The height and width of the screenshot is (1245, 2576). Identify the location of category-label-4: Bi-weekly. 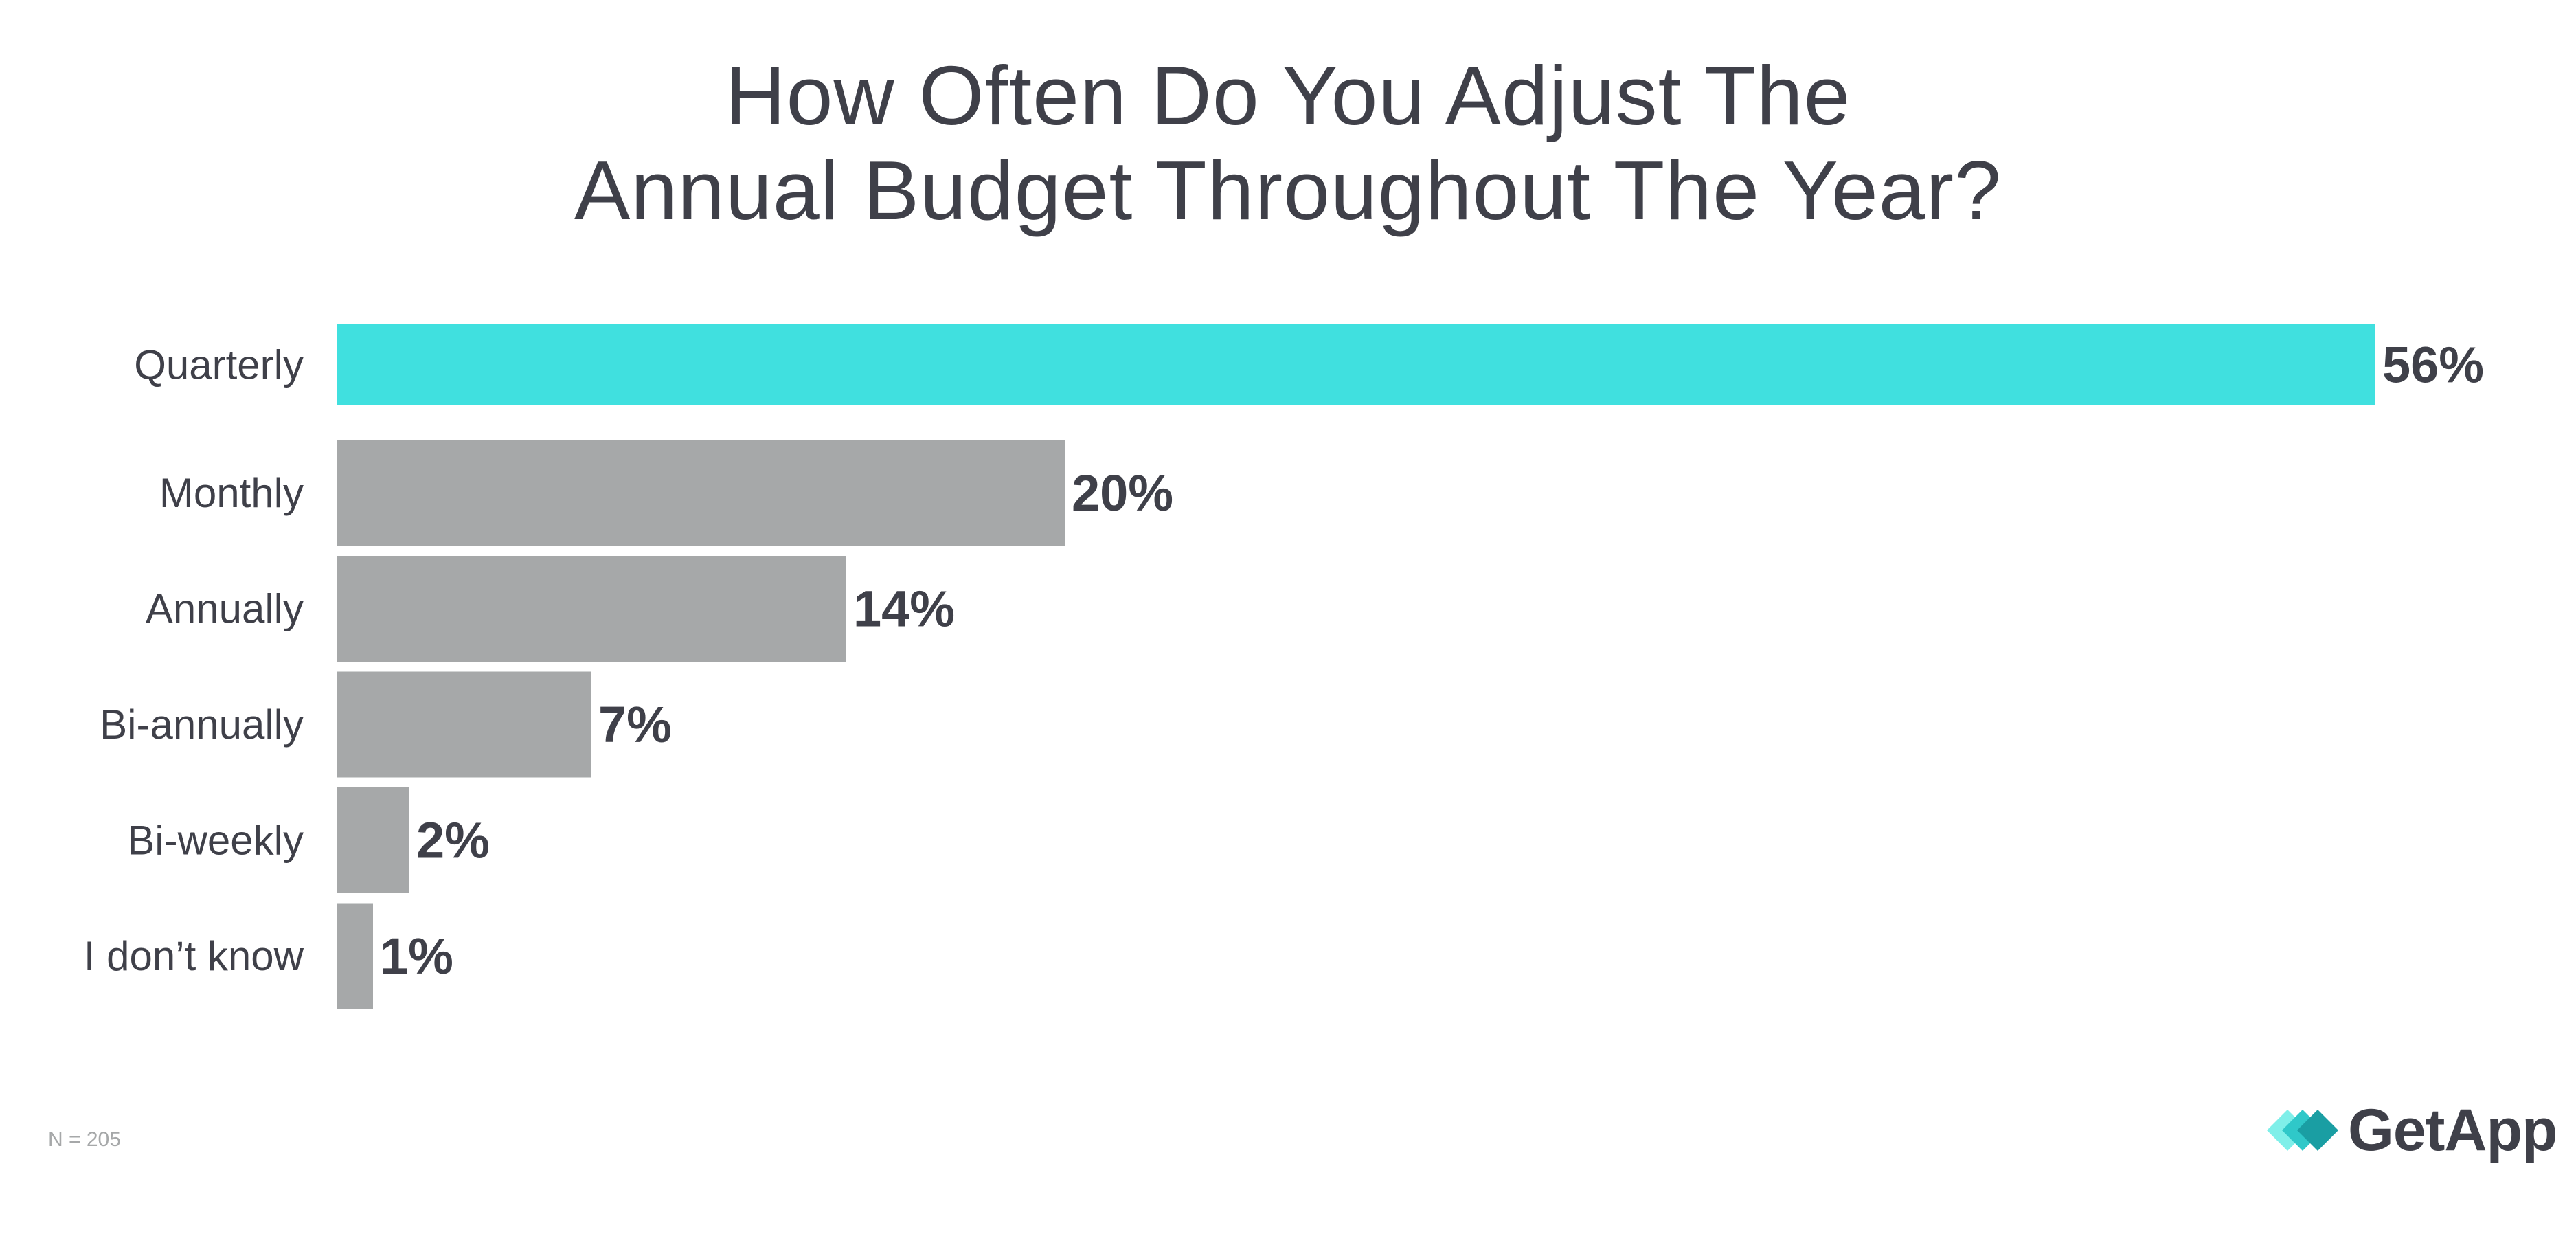
(215, 841).